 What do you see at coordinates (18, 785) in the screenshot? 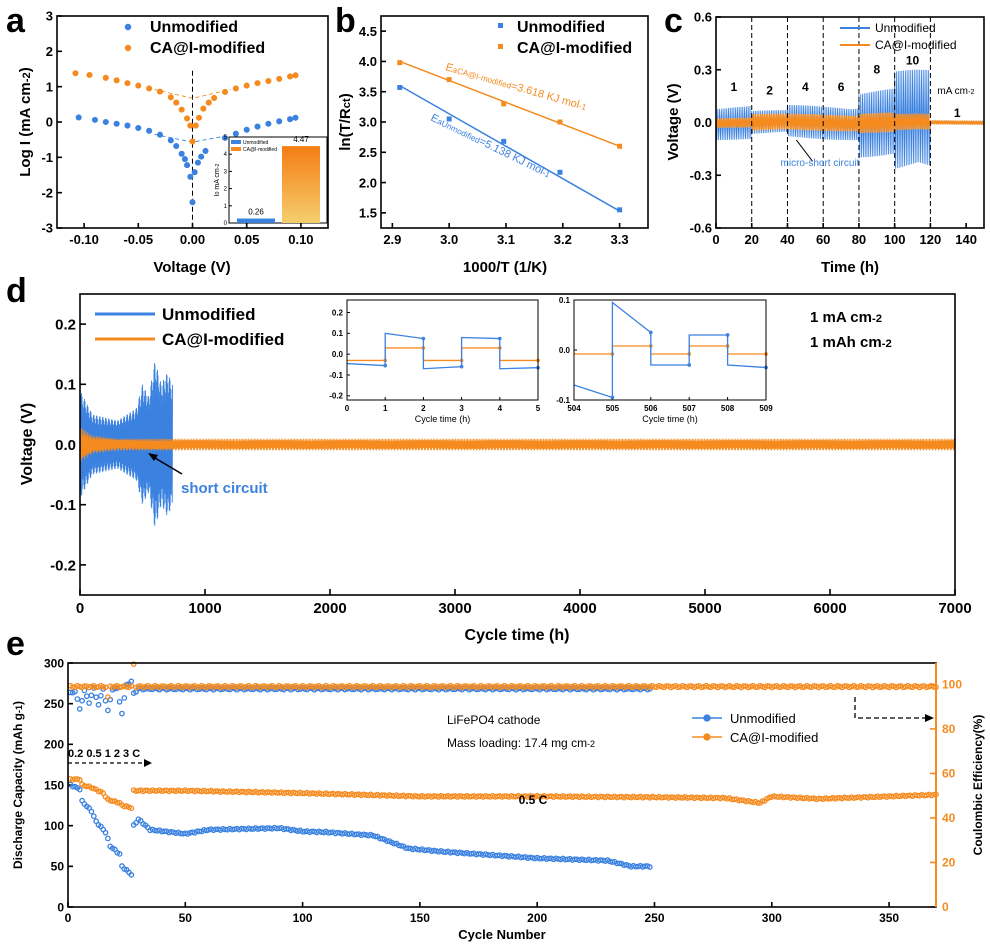
I see `y-axis-label: Discharge Capacity (mAh g-1)` at bounding box center [18, 785].